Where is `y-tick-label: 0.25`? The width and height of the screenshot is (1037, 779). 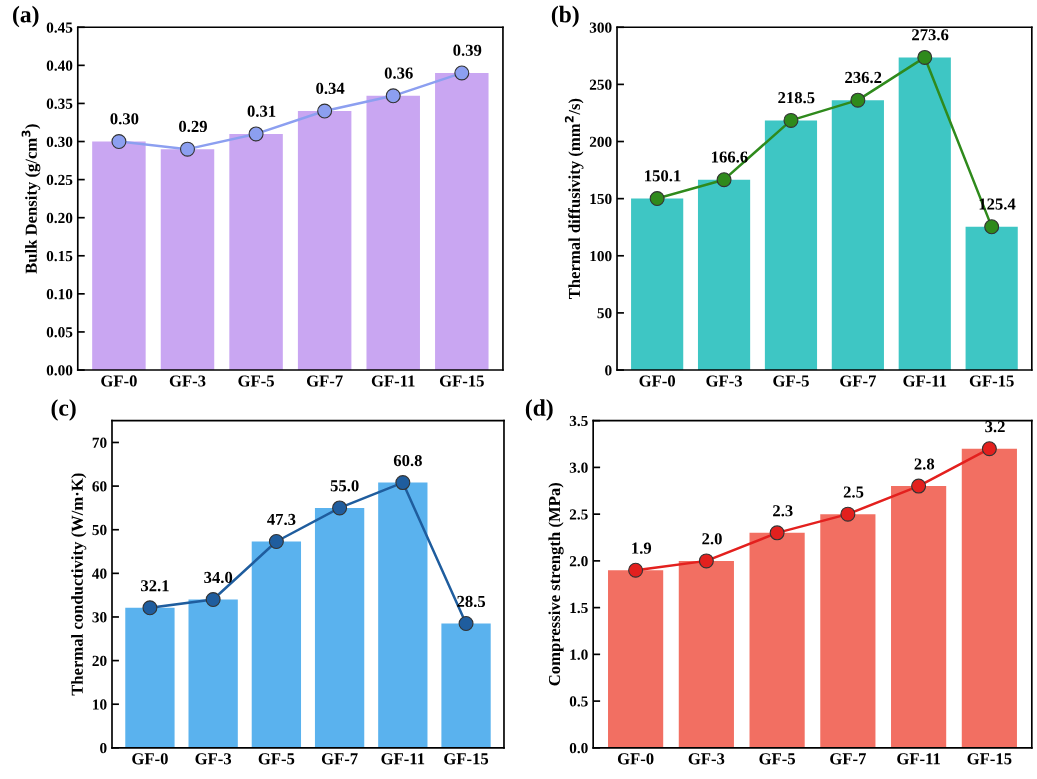
y-tick-label: 0.25 is located at coordinates (59, 180).